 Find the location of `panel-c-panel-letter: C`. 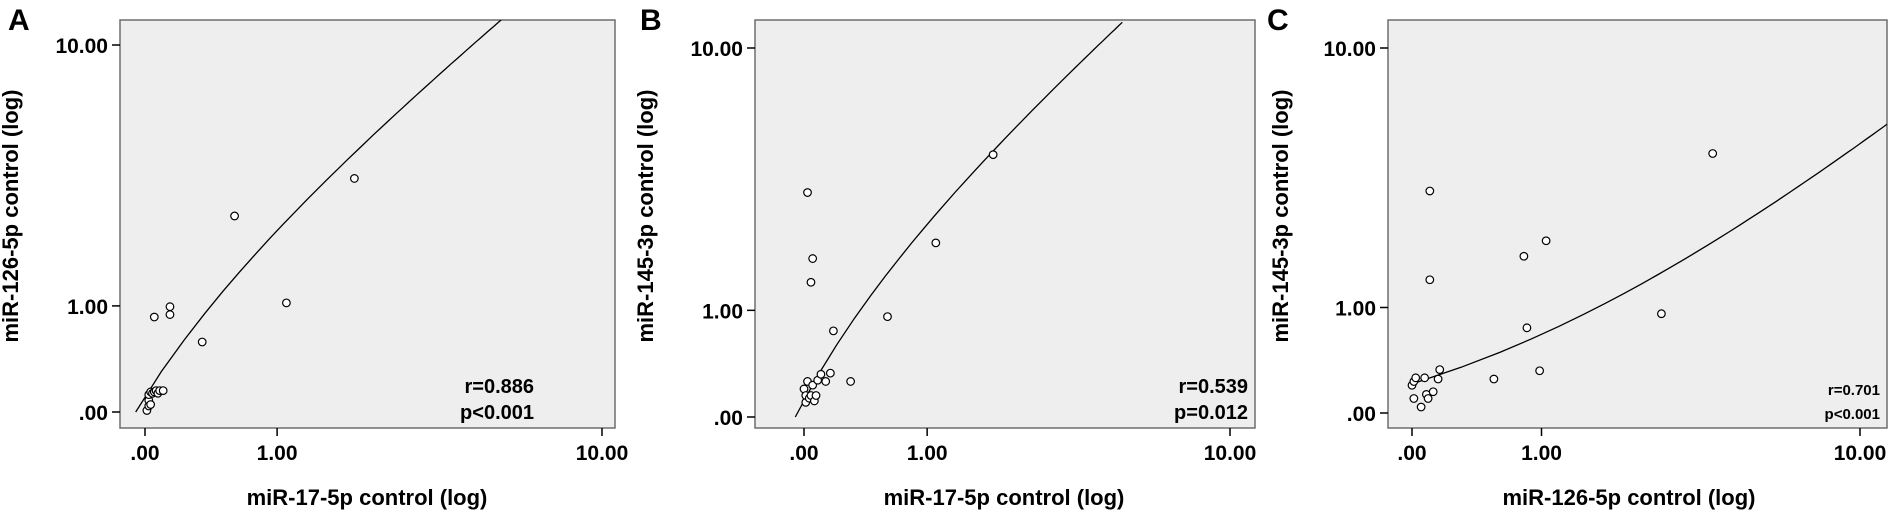

panel-c-panel-letter: C is located at coordinates (1278, 20).